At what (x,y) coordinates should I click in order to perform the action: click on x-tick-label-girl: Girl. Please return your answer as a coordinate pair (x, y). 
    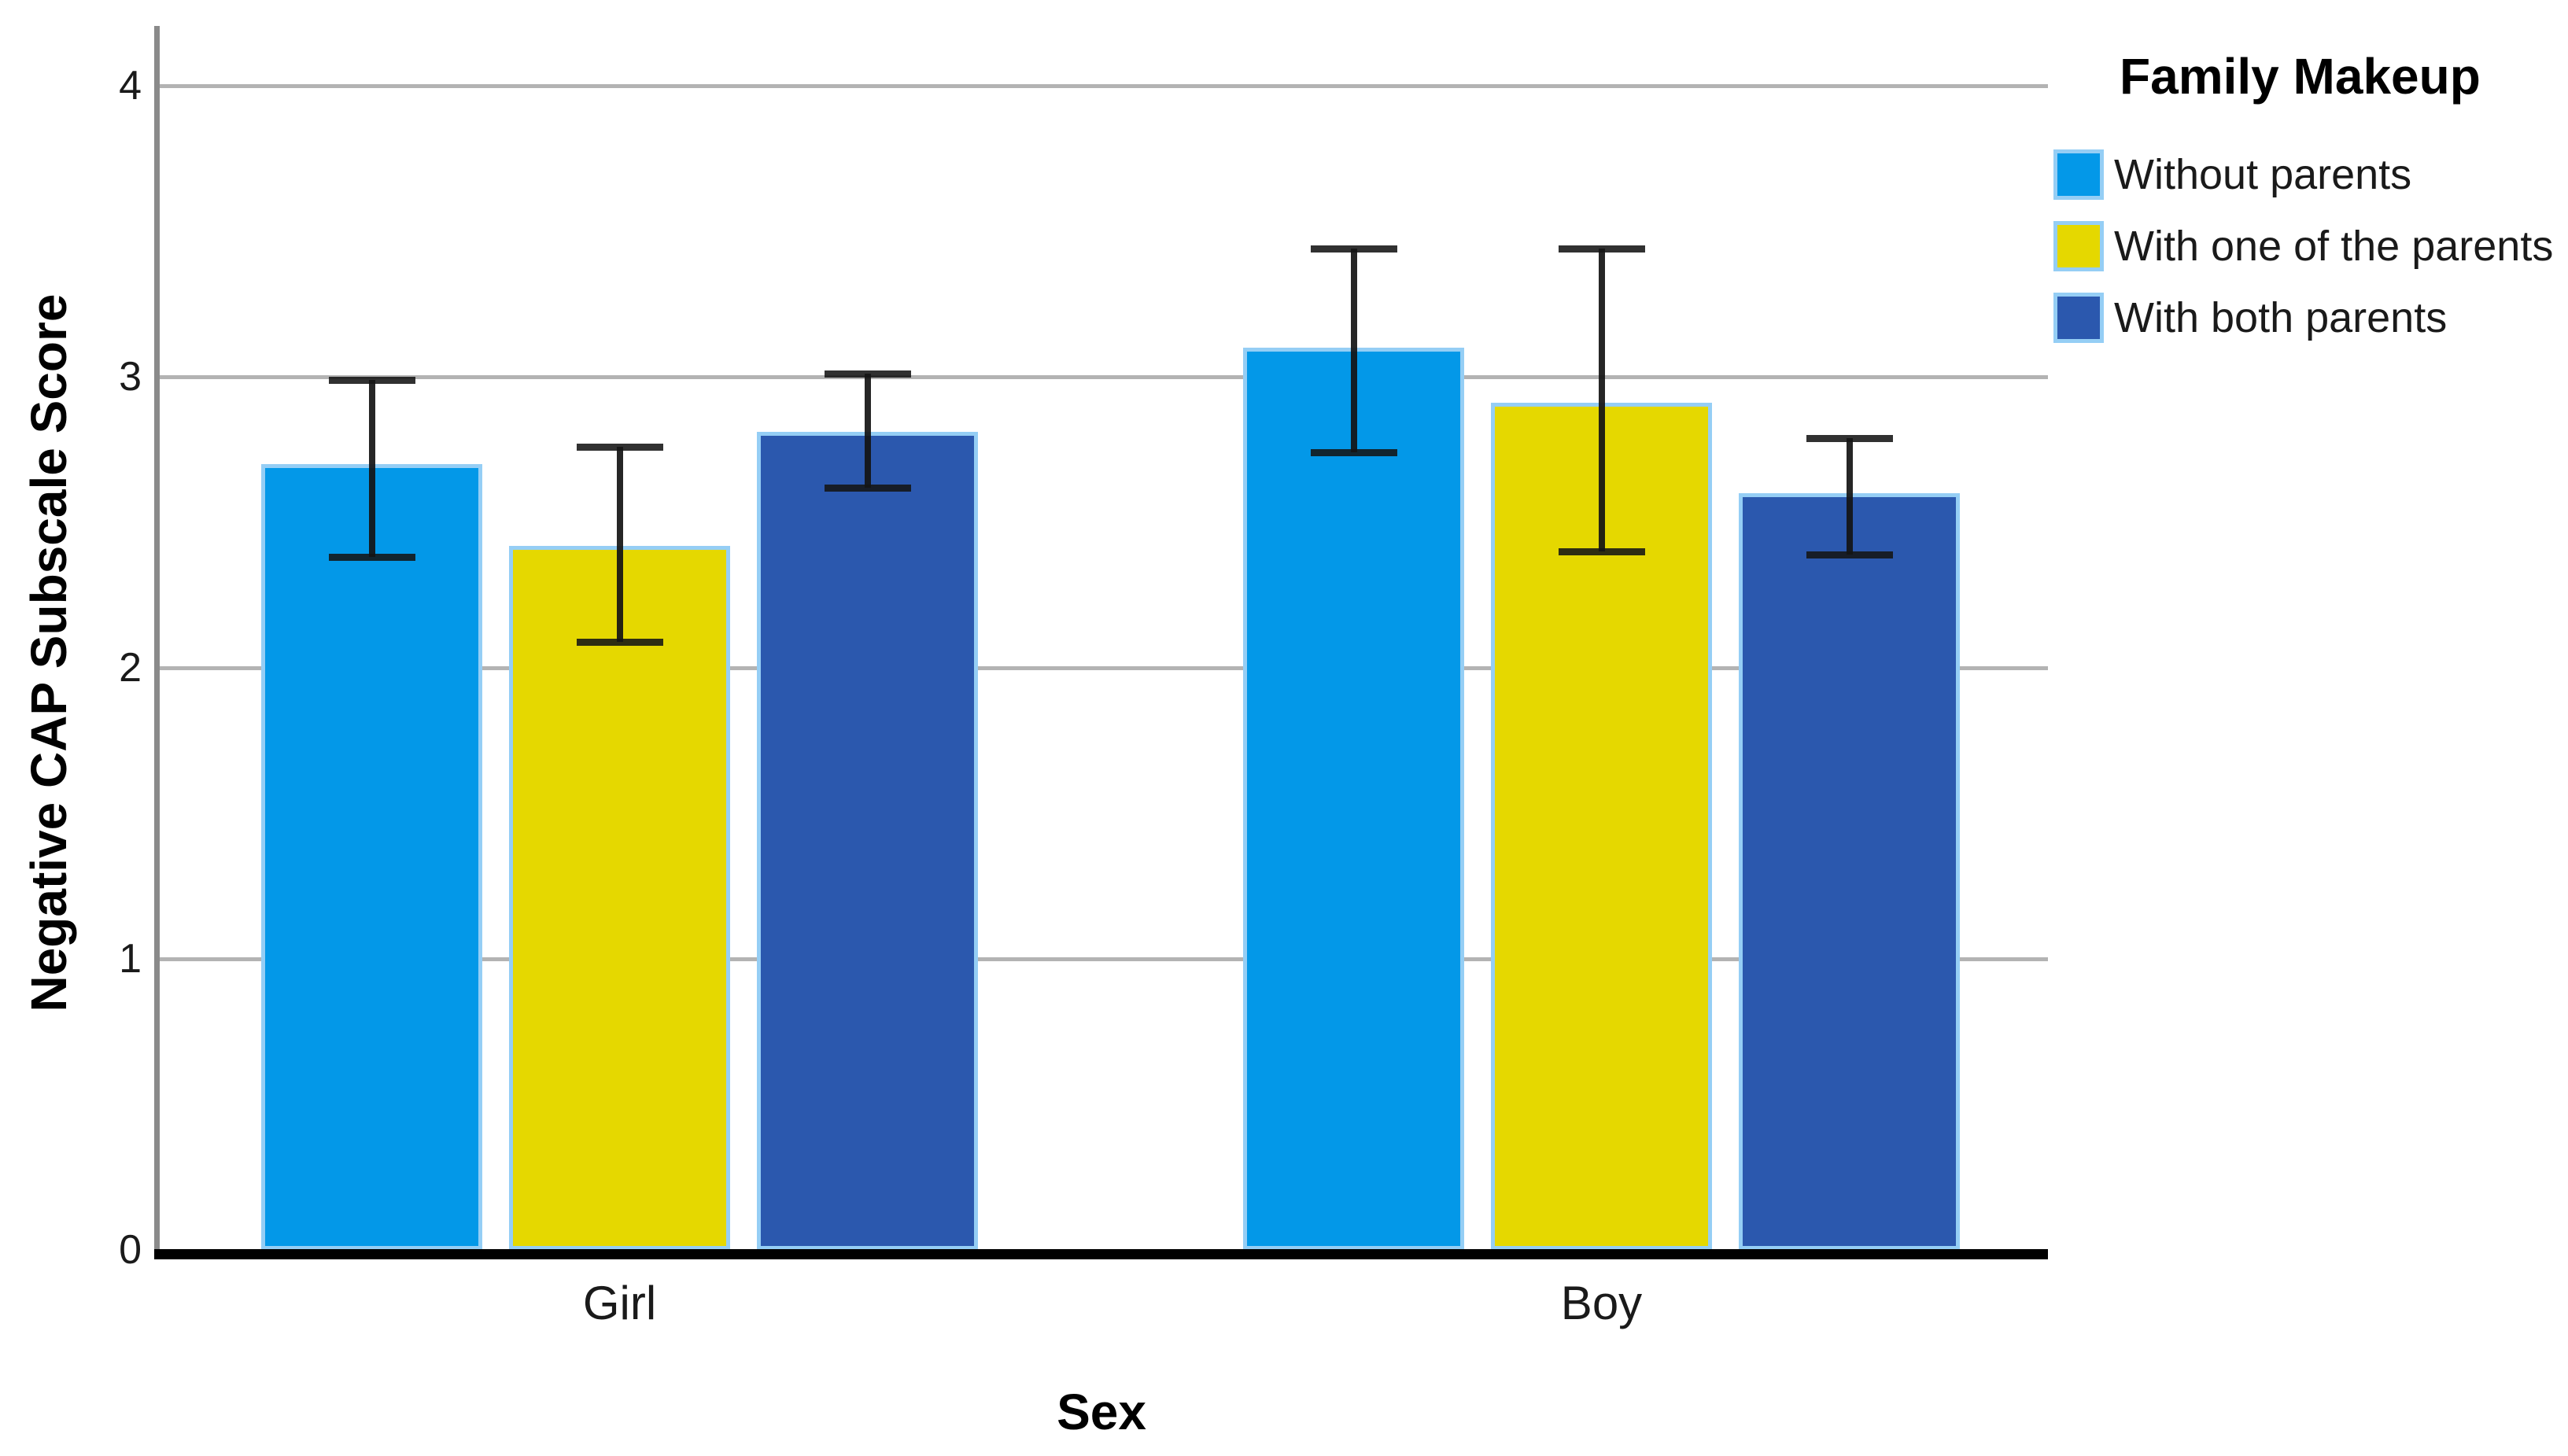
    Looking at the image, I should click on (619, 1303).